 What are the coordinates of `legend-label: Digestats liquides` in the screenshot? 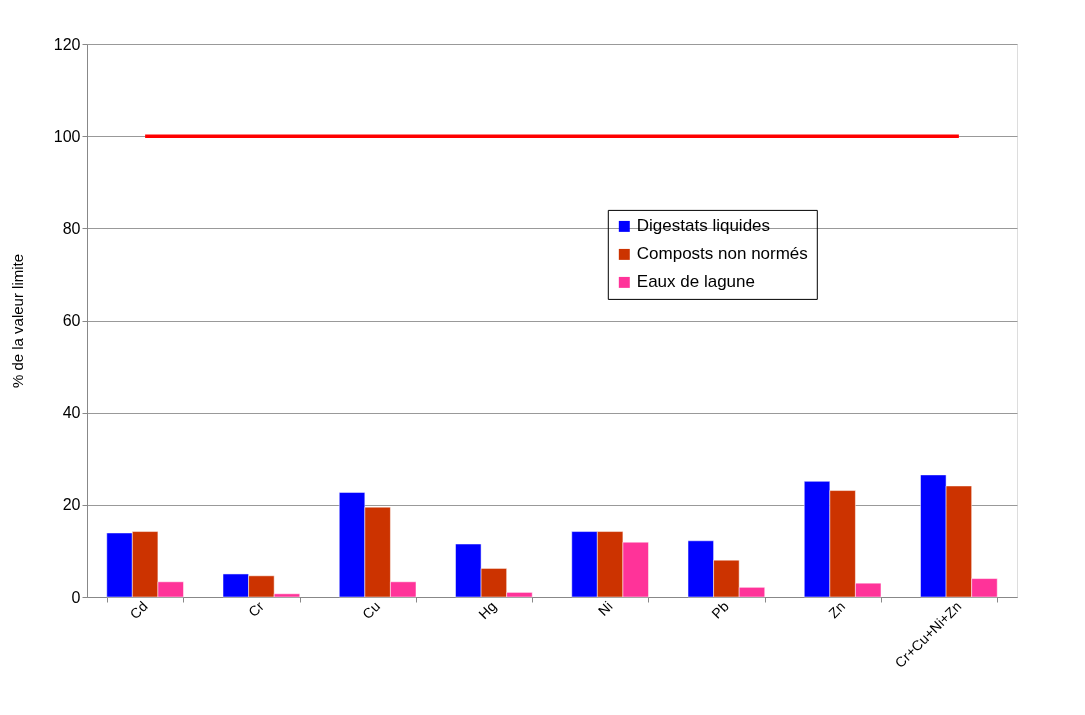 It's located at (703, 226).